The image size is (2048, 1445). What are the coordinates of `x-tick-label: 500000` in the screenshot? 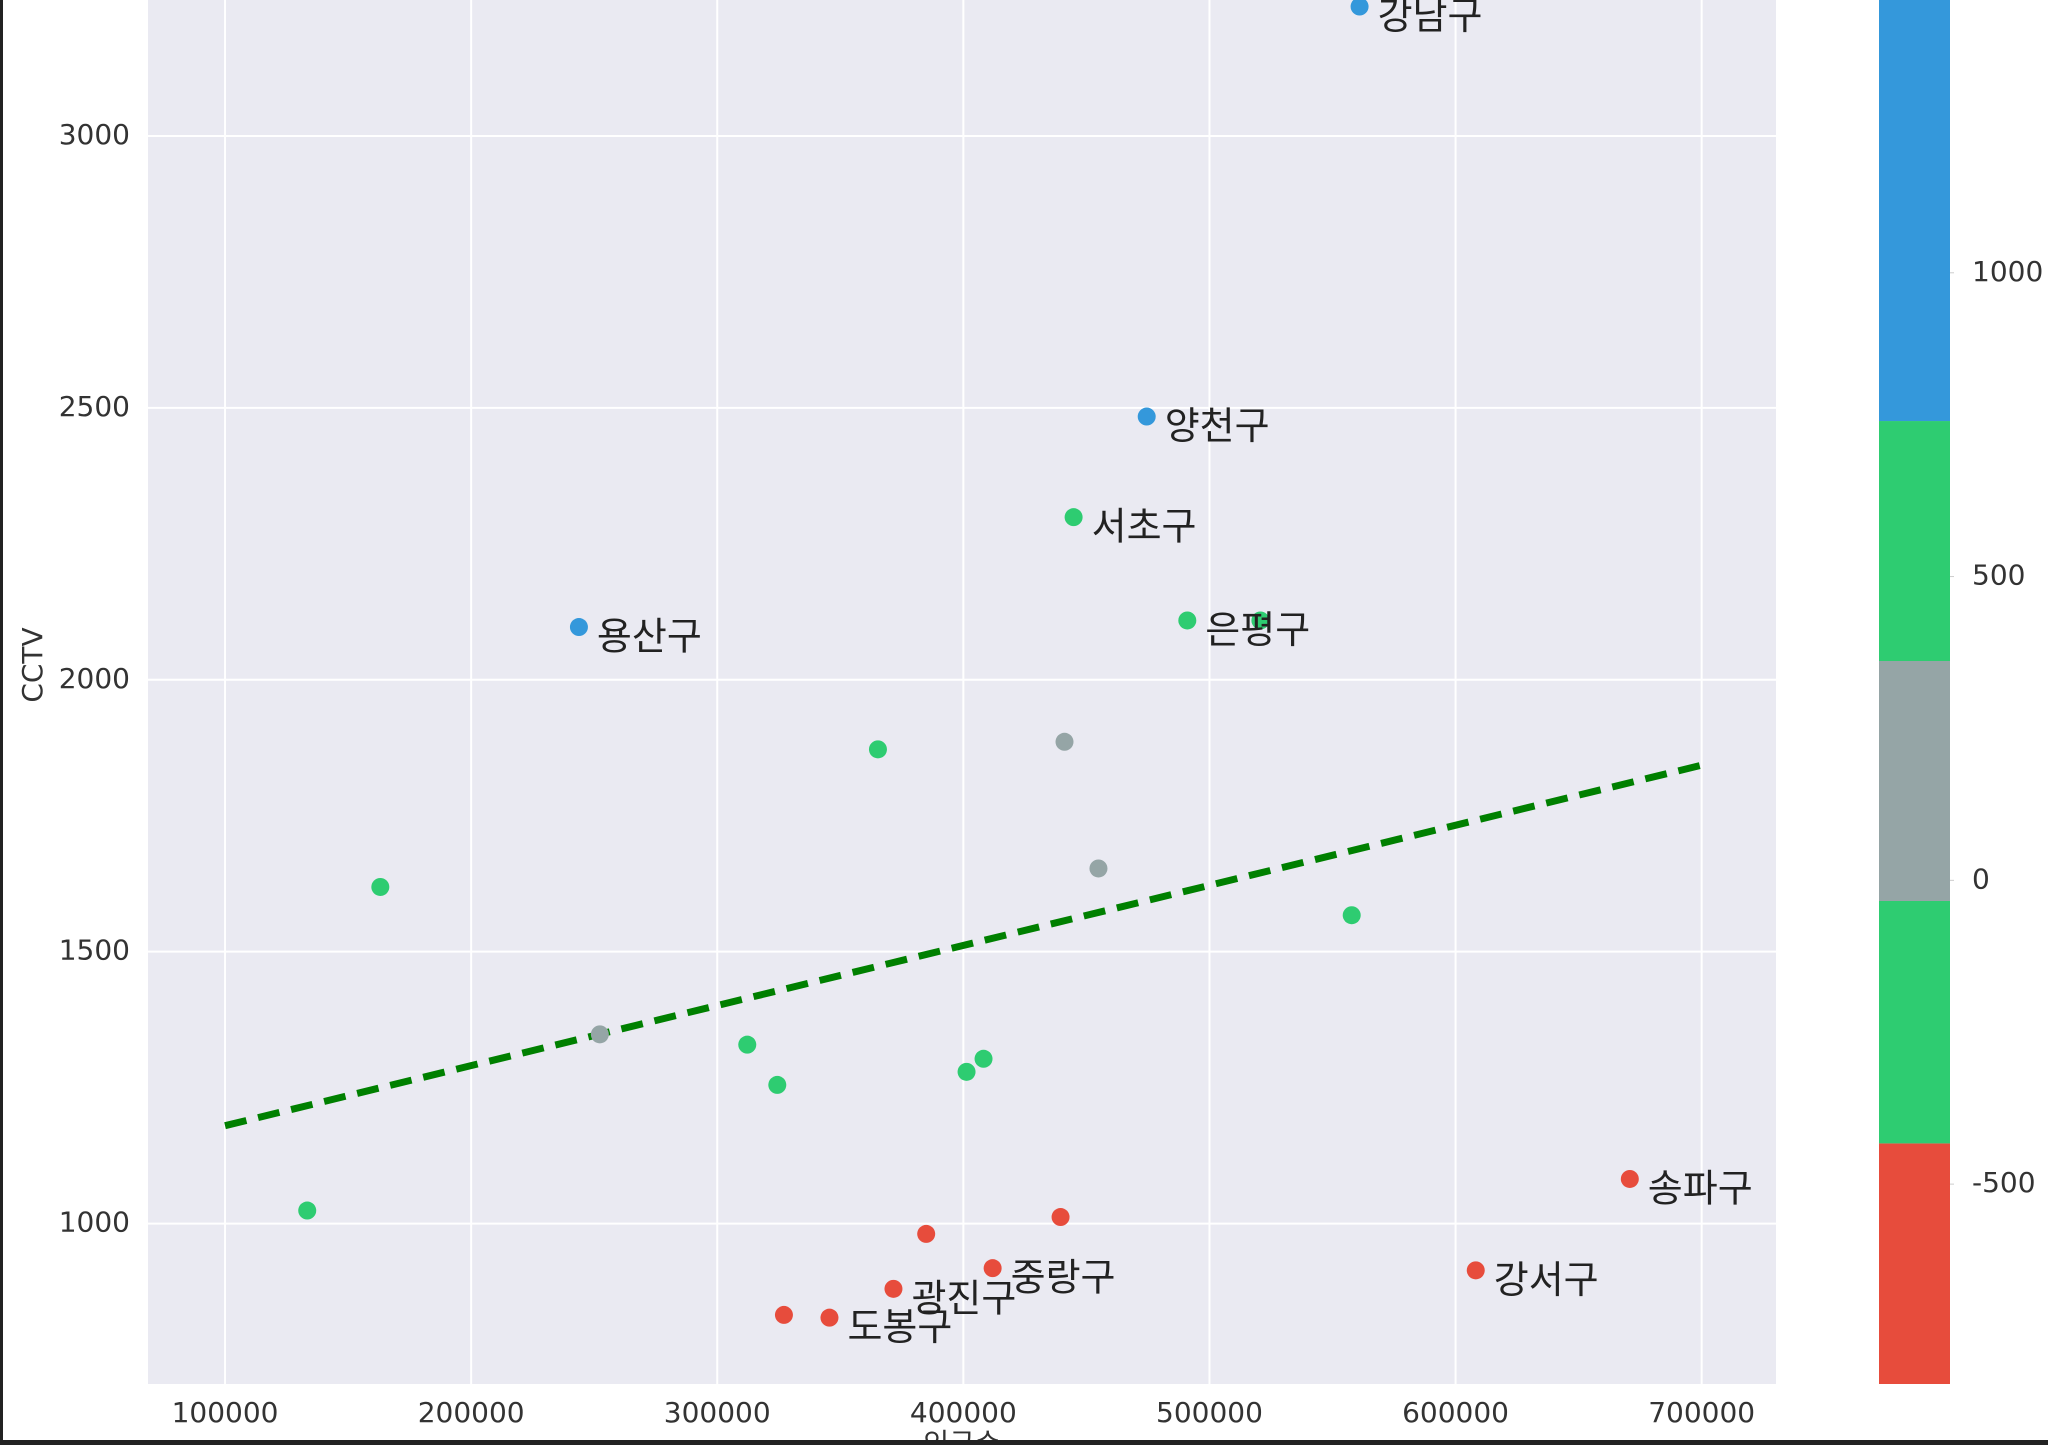 It's located at (1209, 1412).